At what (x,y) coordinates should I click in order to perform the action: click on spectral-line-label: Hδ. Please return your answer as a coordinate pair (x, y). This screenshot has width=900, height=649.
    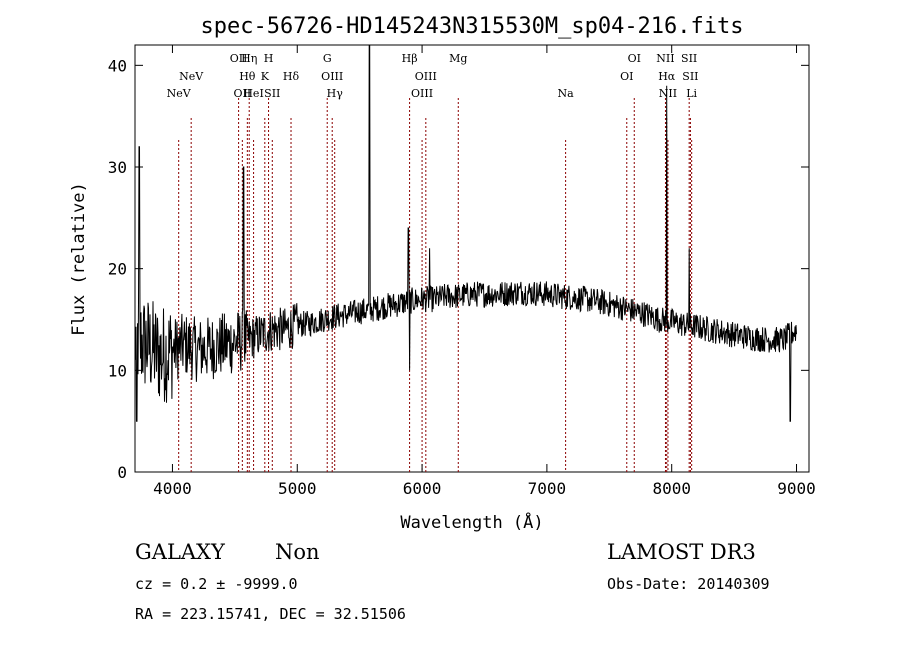
    Looking at the image, I should click on (291, 76).